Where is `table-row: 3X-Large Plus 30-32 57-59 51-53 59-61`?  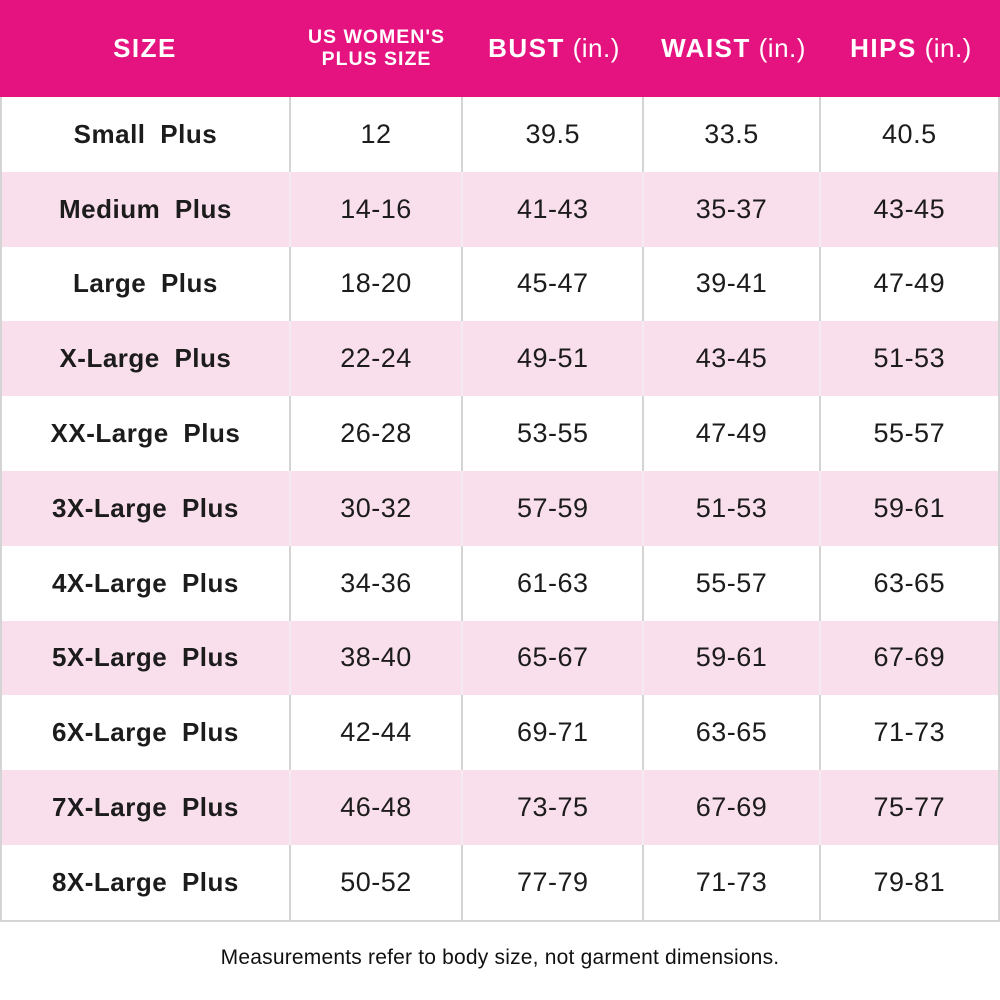 table-row: 3X-Large Plus 30-32 57-59 51-53 59-61 is located at coordinates (500, 508).